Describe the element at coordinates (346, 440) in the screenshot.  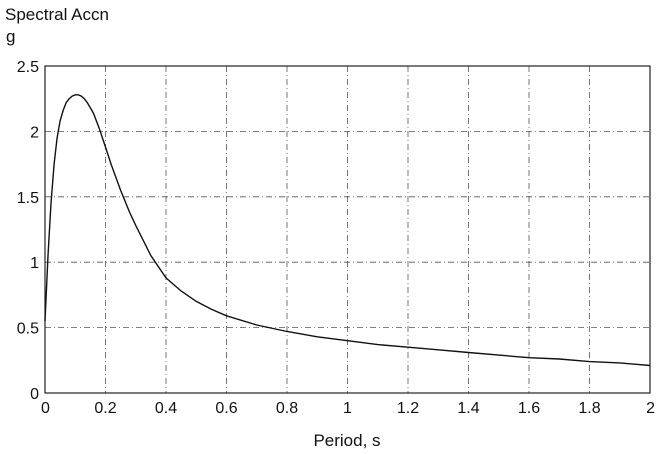
I see `x-axis-label: Period, s` at that location.